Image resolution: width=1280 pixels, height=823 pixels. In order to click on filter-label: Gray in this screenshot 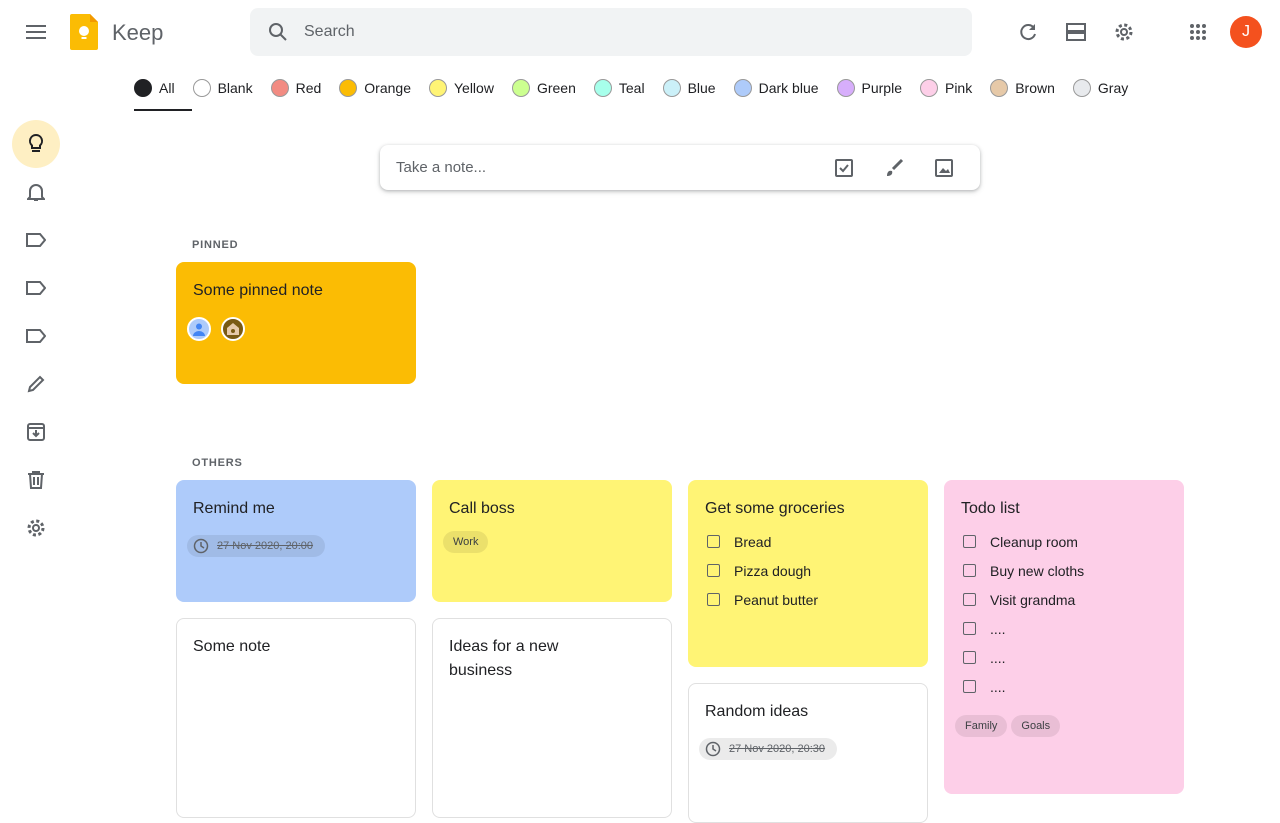, I will do `click(1113, 88)`.